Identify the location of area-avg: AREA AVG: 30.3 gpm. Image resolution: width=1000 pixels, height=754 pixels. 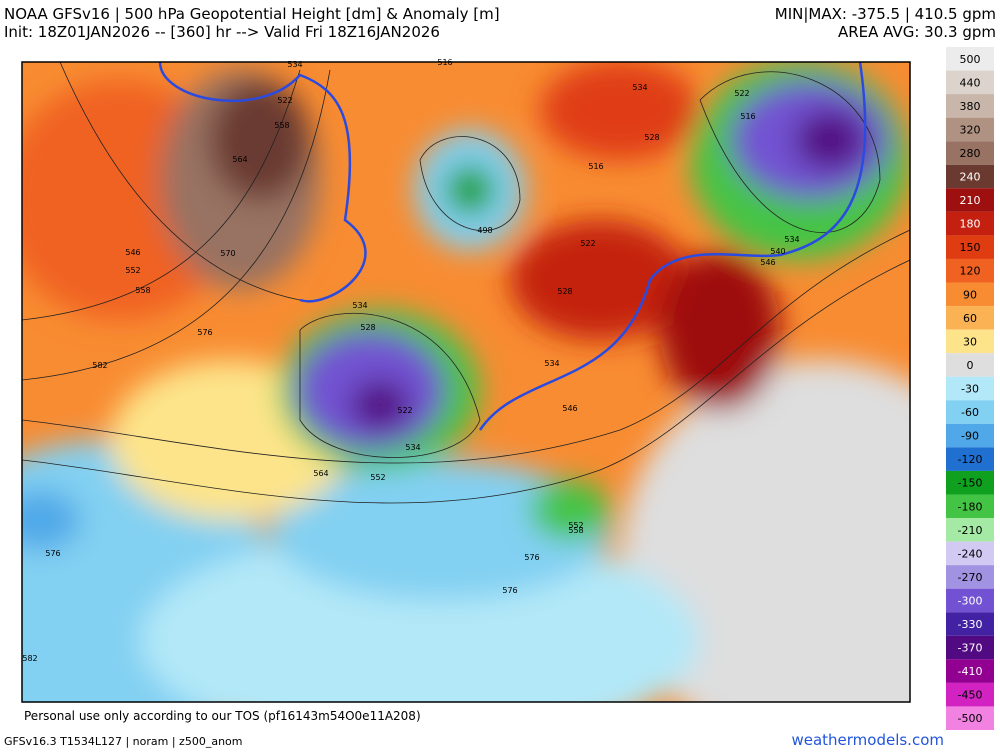
(917, 32).